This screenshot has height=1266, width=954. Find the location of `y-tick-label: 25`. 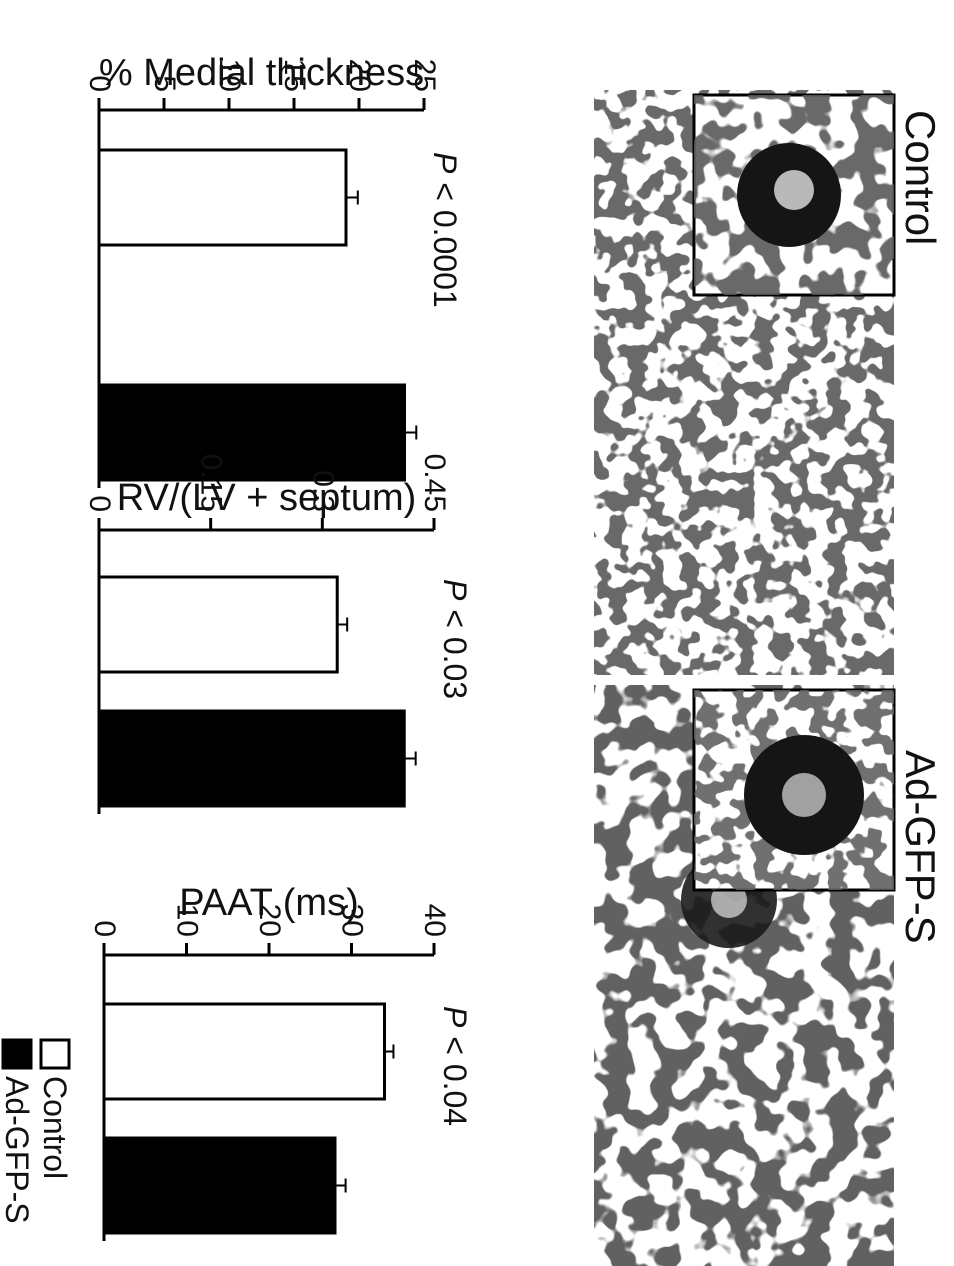

y-tick-label: 25 is located at coordinates (424, 75).